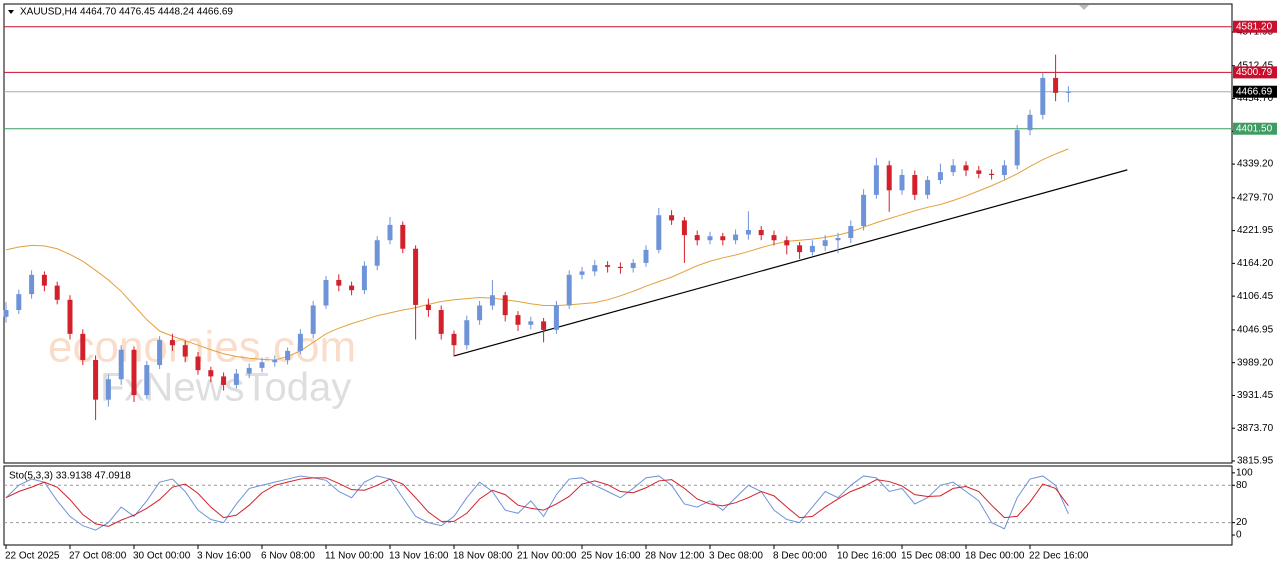 The height and width of the screenshot is (567, 1280). I want to click on indicator-title: Sto(5,3,3) 33.9138 47.0918, so click(70, 476).